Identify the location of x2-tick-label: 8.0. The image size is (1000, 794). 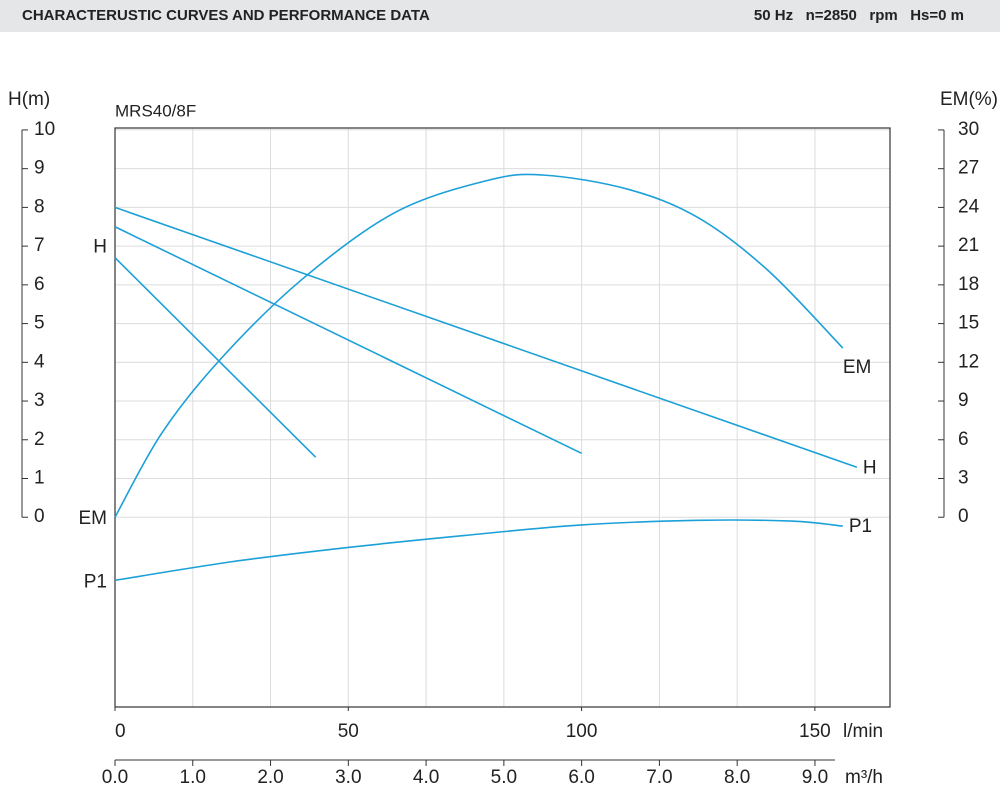
(737, 777).